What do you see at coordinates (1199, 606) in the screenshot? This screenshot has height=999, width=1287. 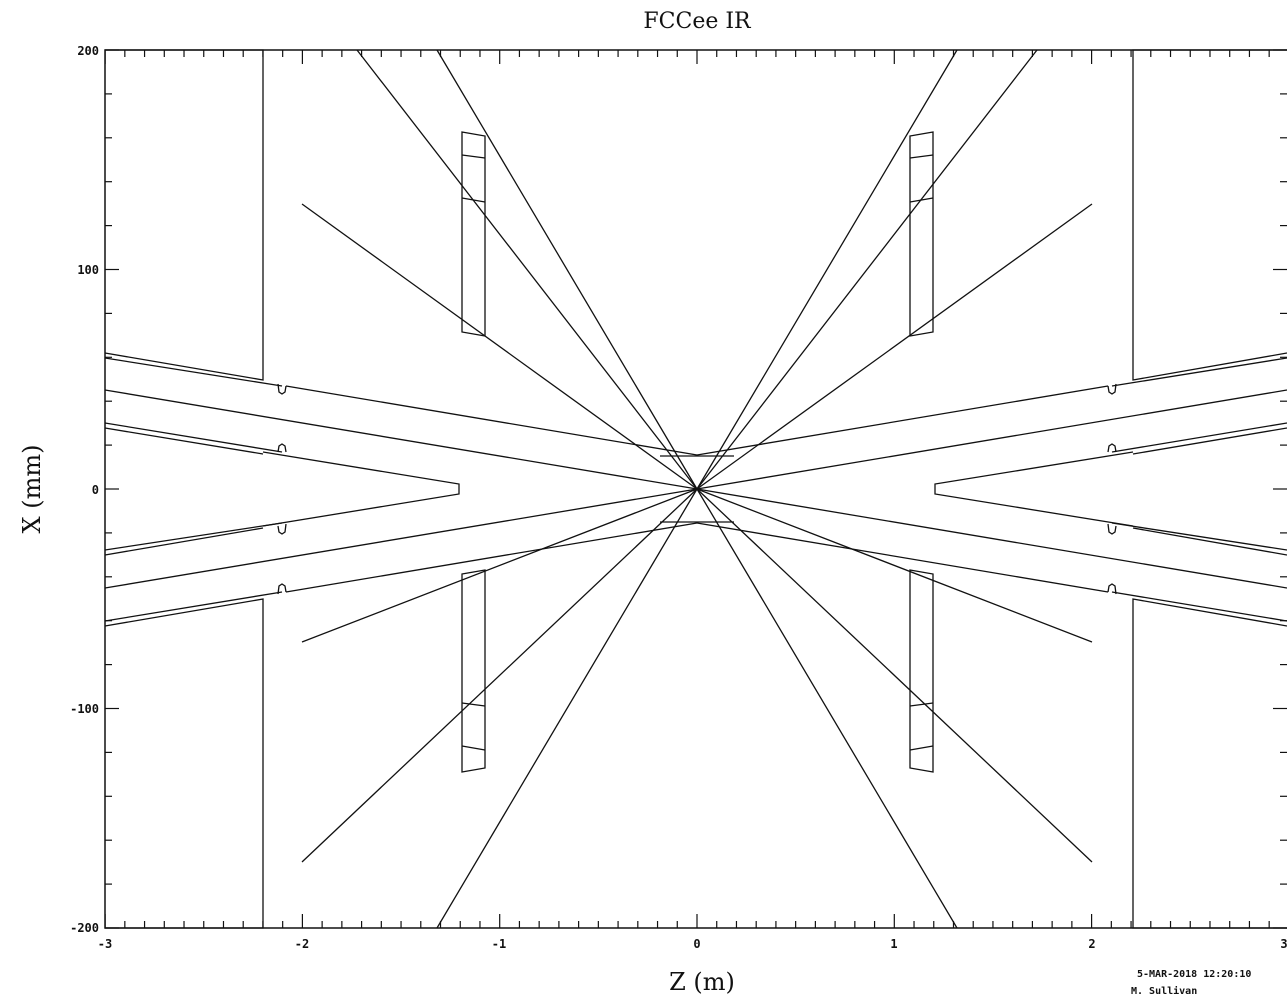 I see `right-pipe-outer-bottom` at bounding box center [1199, 606].